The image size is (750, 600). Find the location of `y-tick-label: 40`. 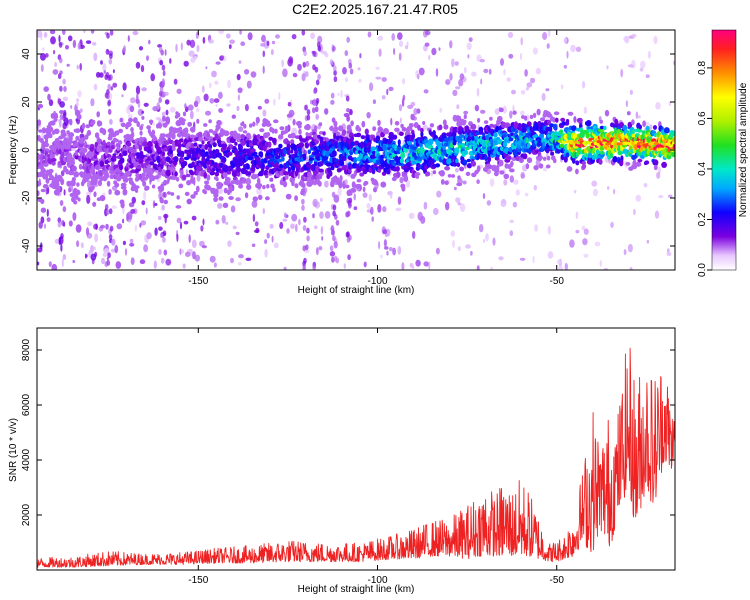

y-tick-label: 40 is located at coordinates (26, 54).